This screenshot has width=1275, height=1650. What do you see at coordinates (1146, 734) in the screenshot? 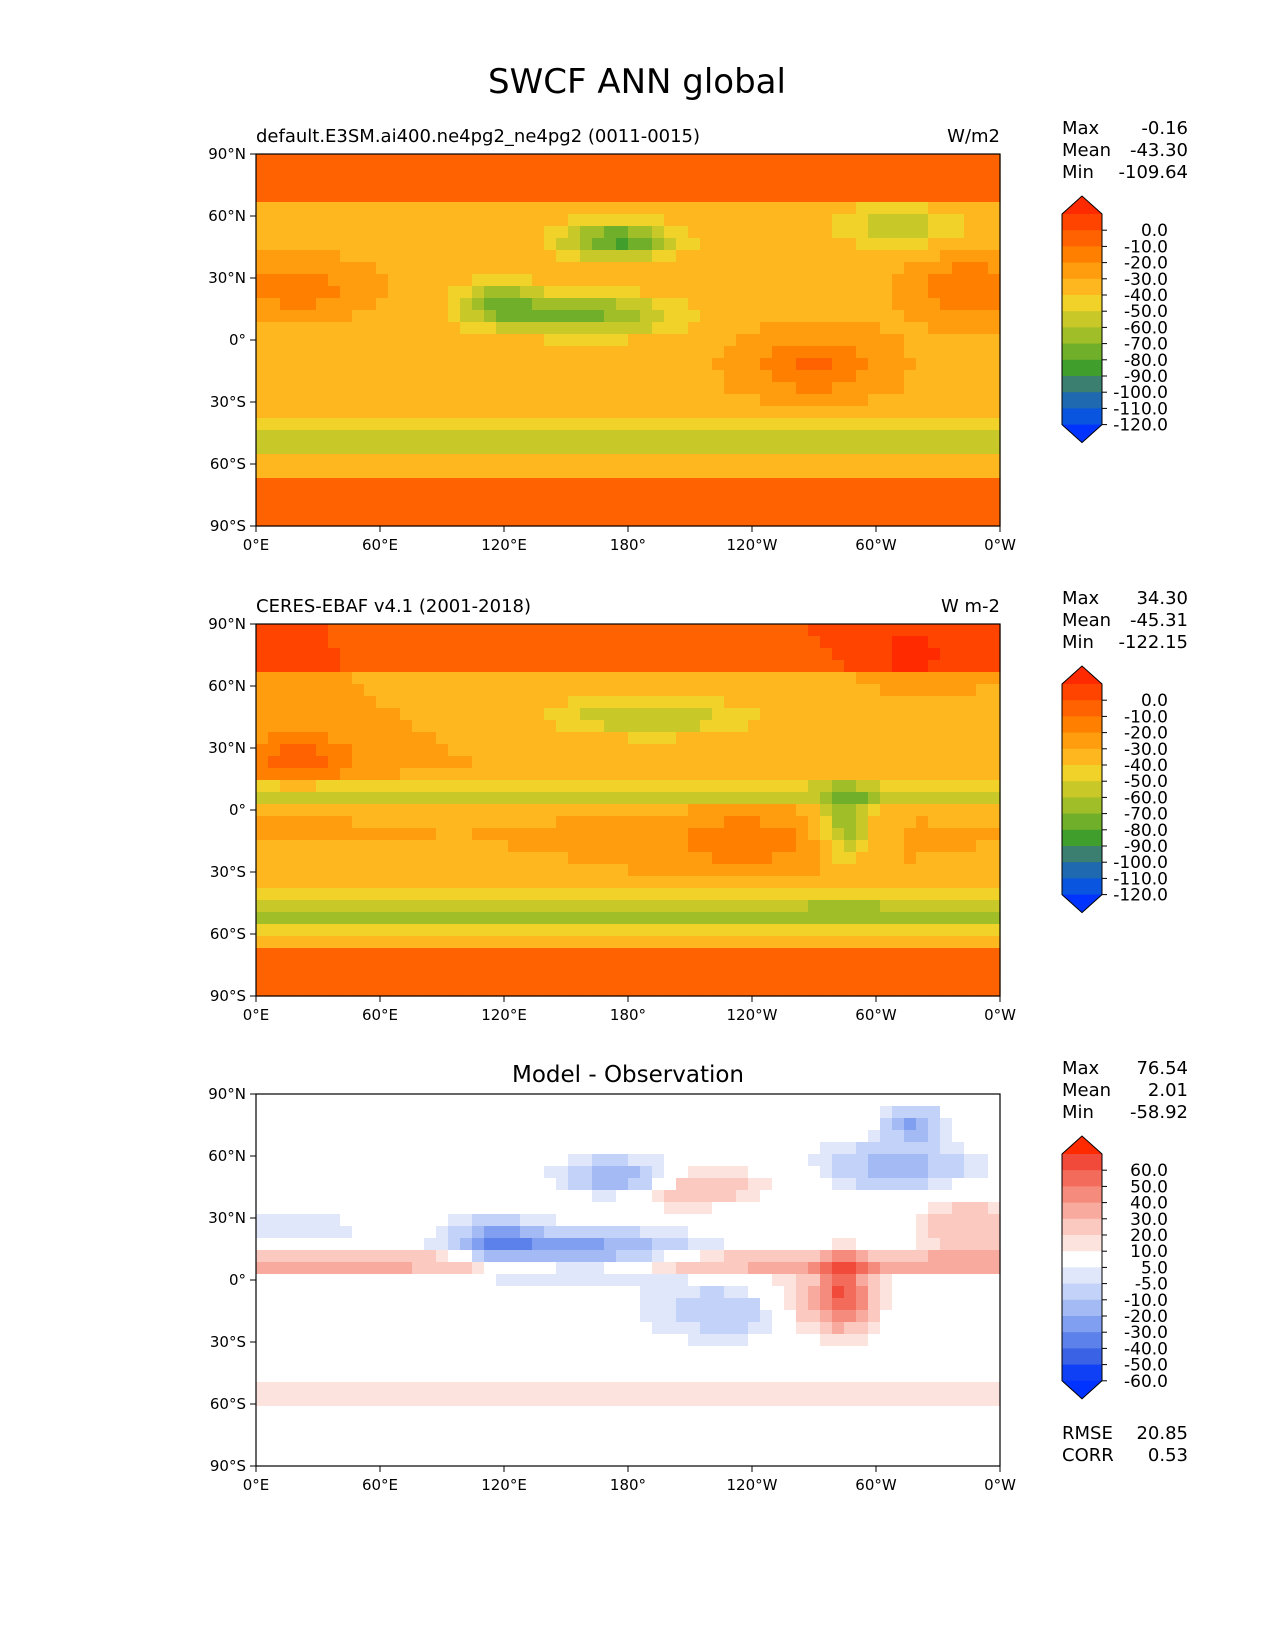
I see `colorbar-tick-label: -20.0` at bounding box center [1146, 734].